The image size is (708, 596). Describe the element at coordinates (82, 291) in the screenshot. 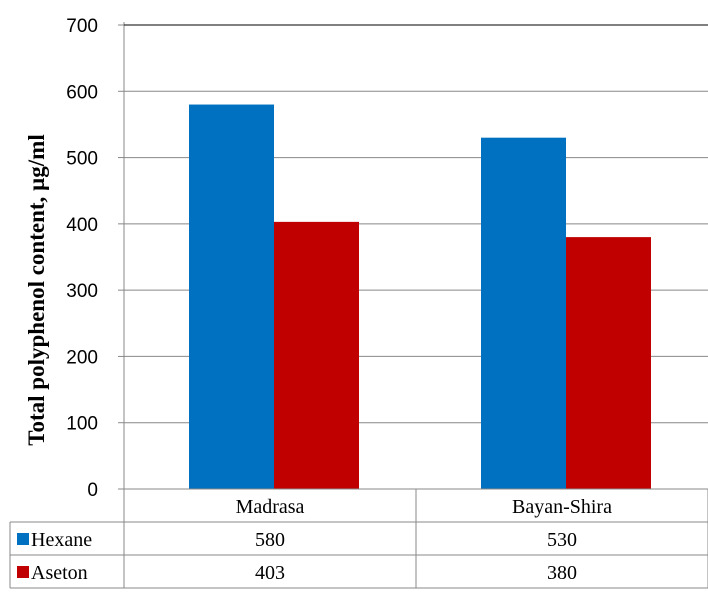

I see `y-tick-label: 300` at that location.